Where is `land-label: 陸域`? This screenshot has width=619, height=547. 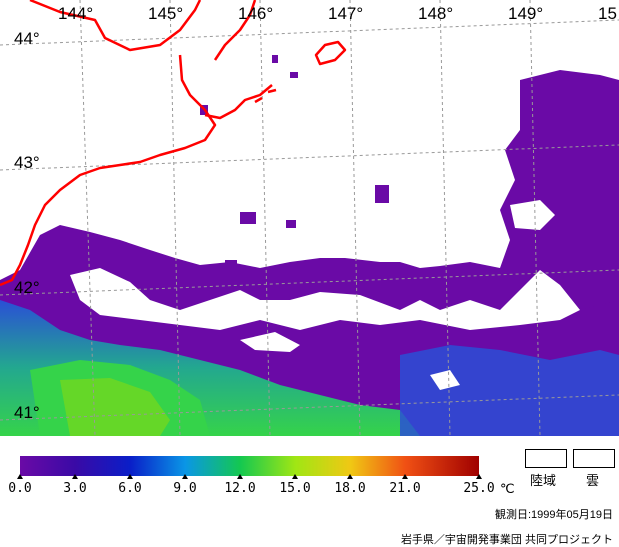 land-label: 陸域 is located at coordinates (543, 480).